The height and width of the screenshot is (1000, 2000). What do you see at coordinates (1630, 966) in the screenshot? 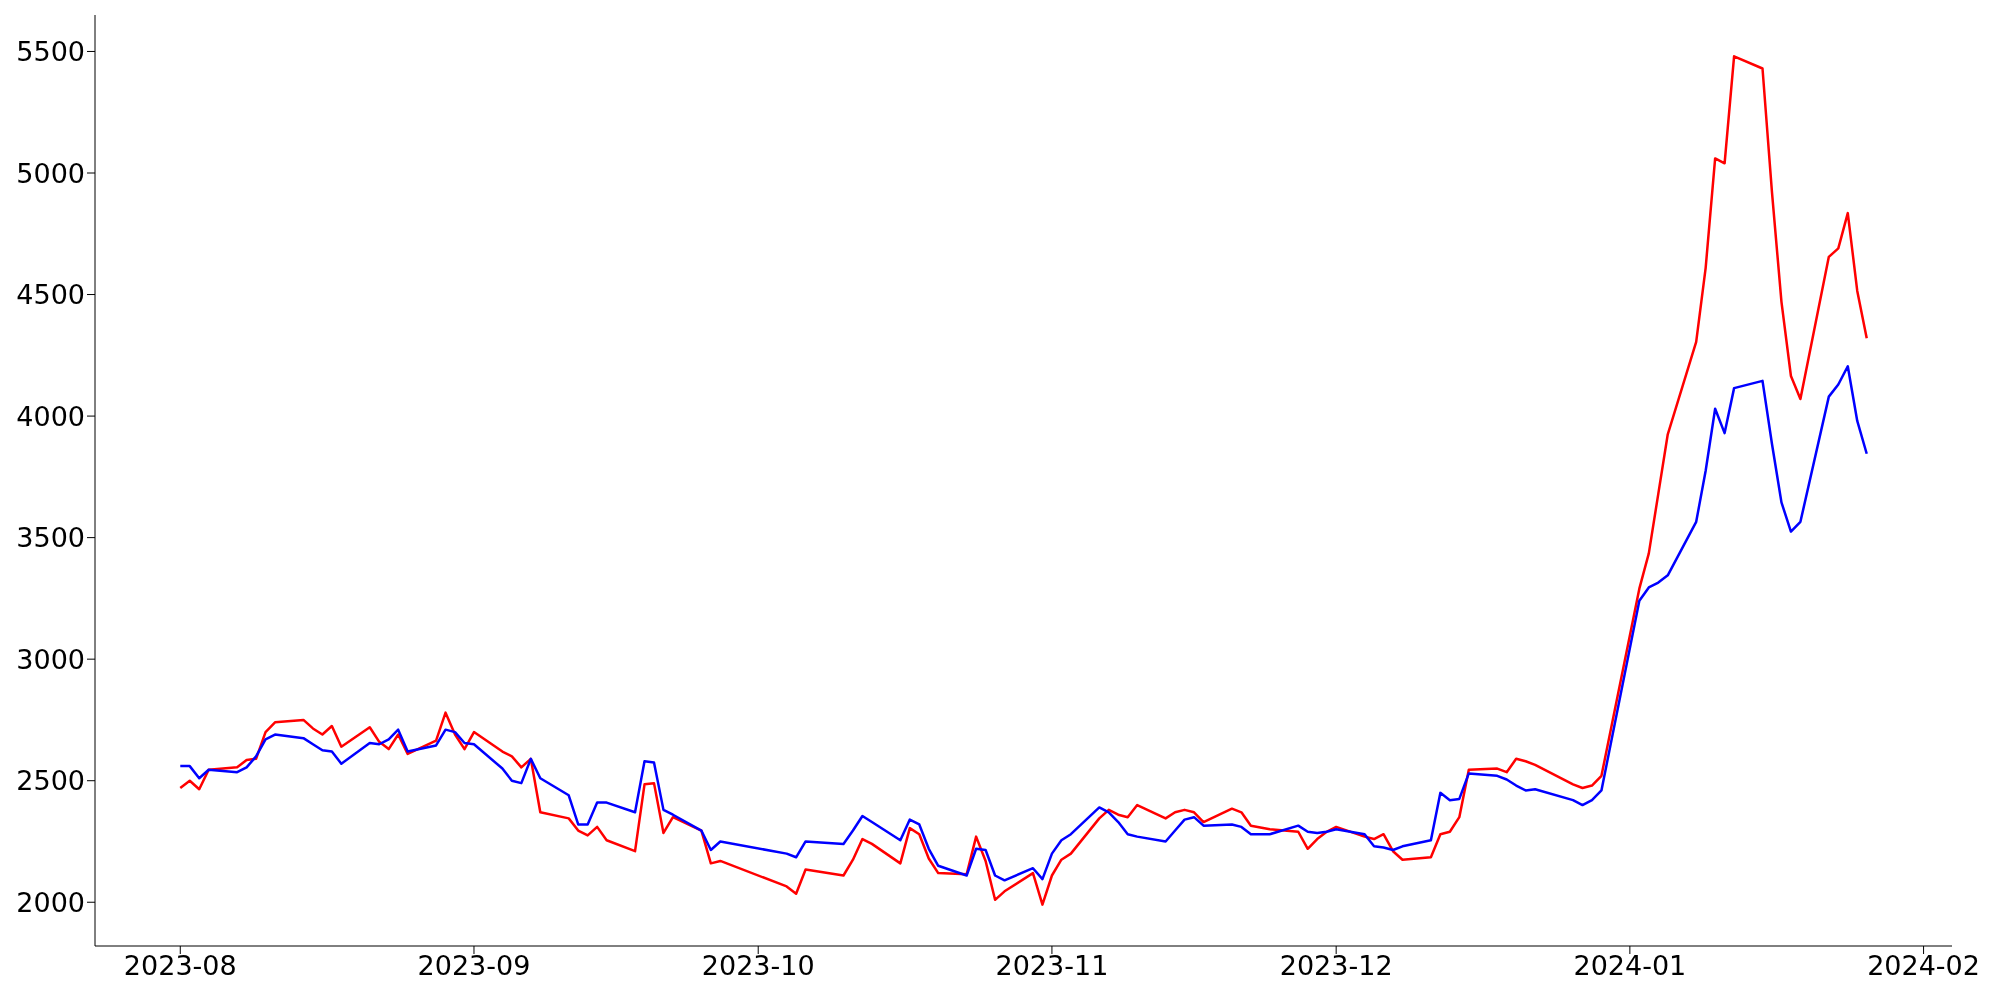
I see `x-tick-label: 2024-01` at bounding box center [1630, 966].